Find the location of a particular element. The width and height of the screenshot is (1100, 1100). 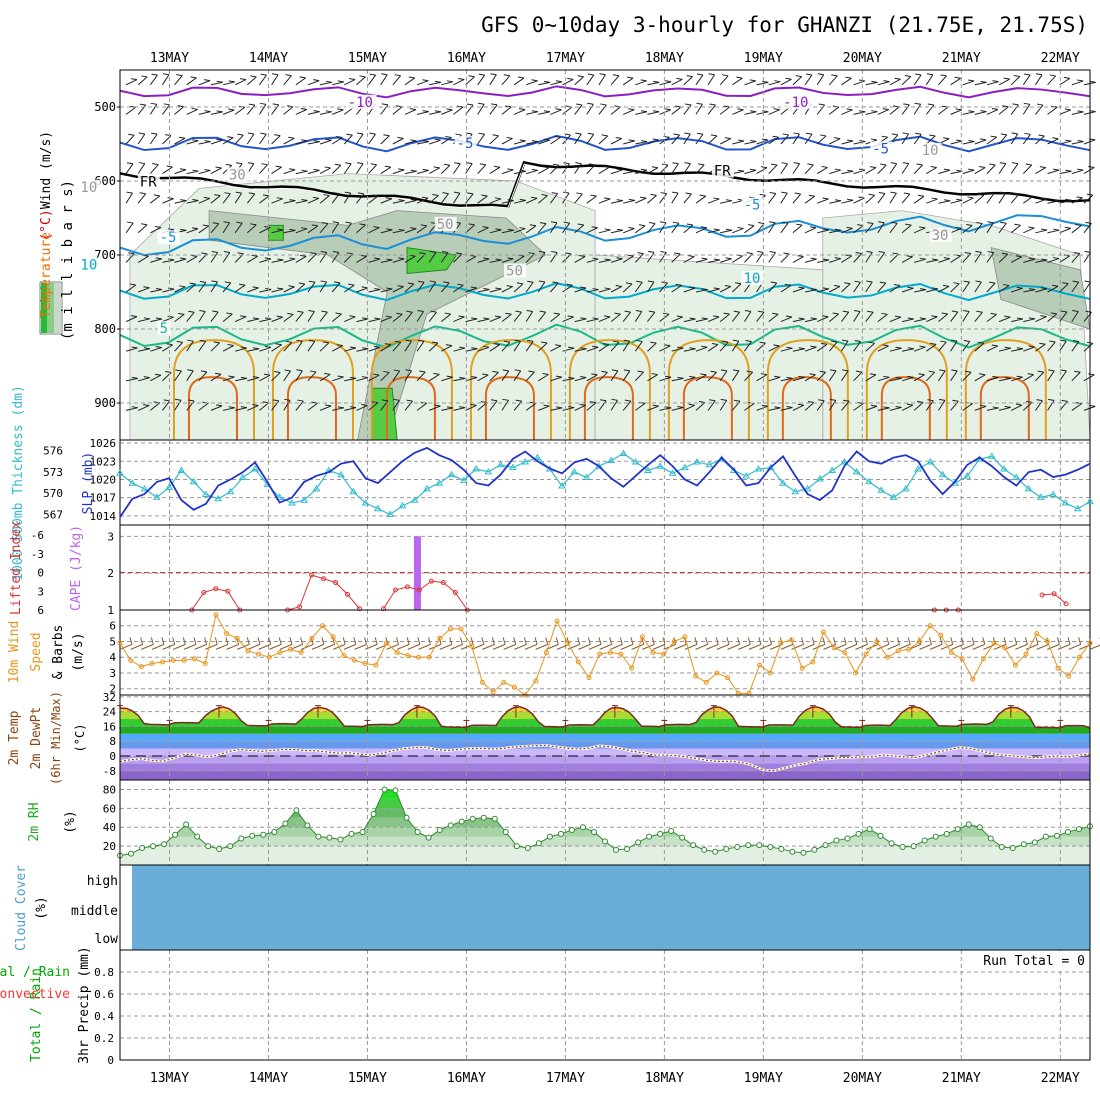

lifted-index-point is located at coordinates (336, 582).